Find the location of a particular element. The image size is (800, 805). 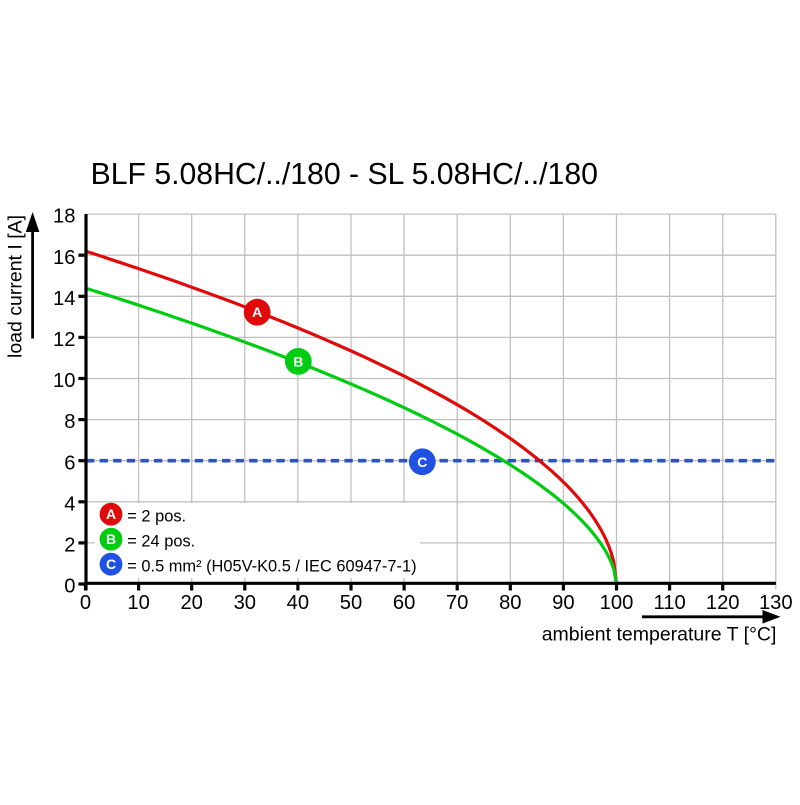

svg-text: 110 is located at coordinates (670, 603).